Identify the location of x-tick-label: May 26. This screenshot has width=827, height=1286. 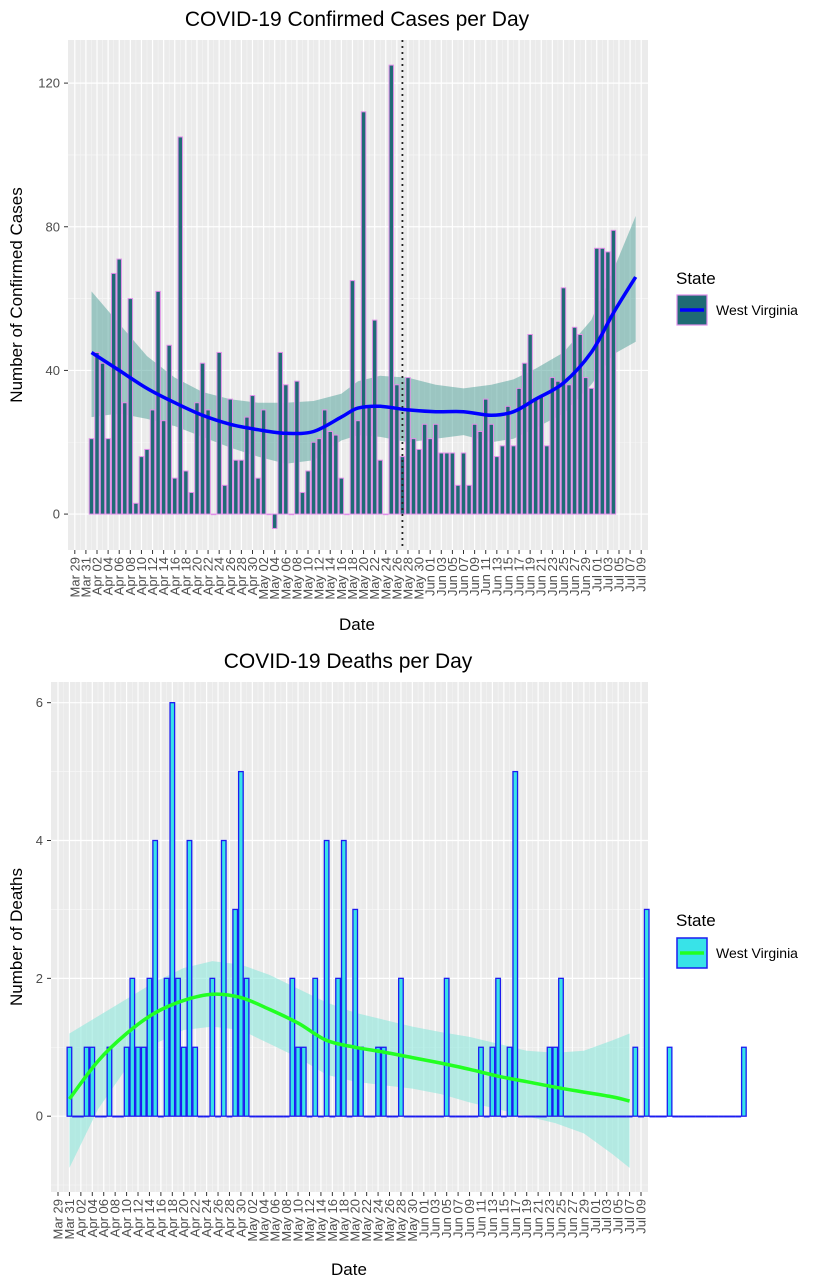
(389, 1220).